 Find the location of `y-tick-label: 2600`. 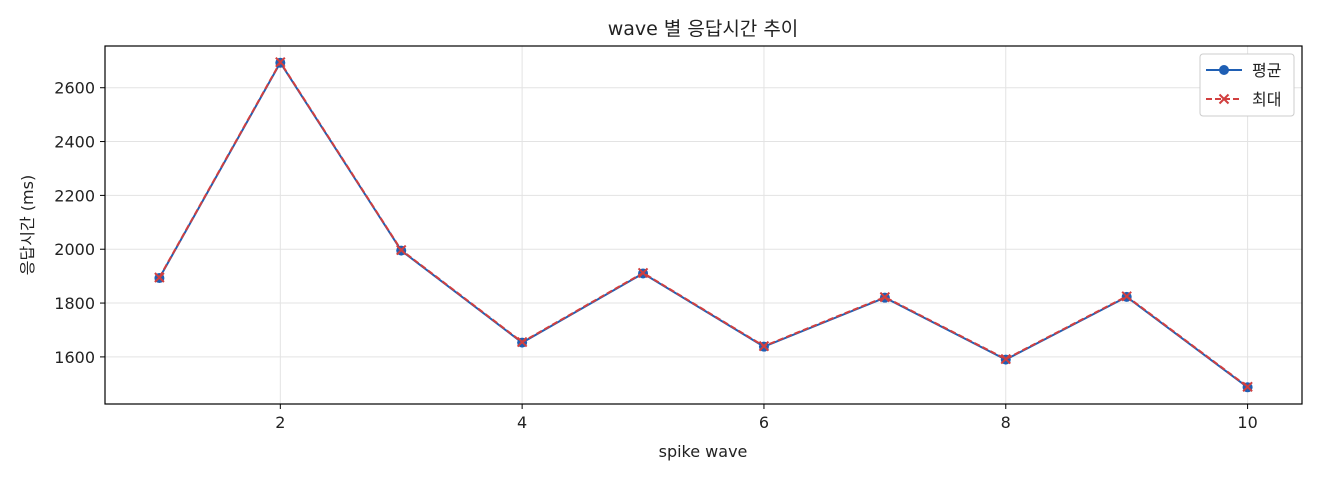

y-tick-label: 2600 is located at coordinates (74, 88).